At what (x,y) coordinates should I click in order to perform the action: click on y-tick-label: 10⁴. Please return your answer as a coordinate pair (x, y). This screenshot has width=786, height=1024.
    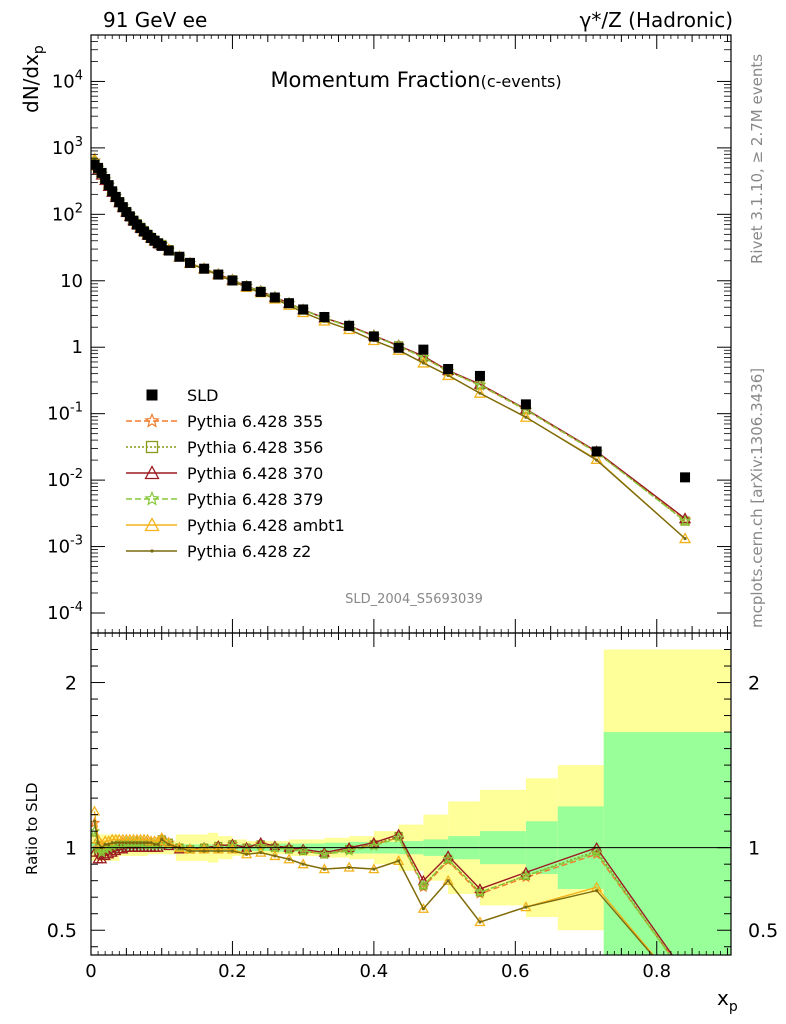
    Looking at the image, I should click on (67, 80).